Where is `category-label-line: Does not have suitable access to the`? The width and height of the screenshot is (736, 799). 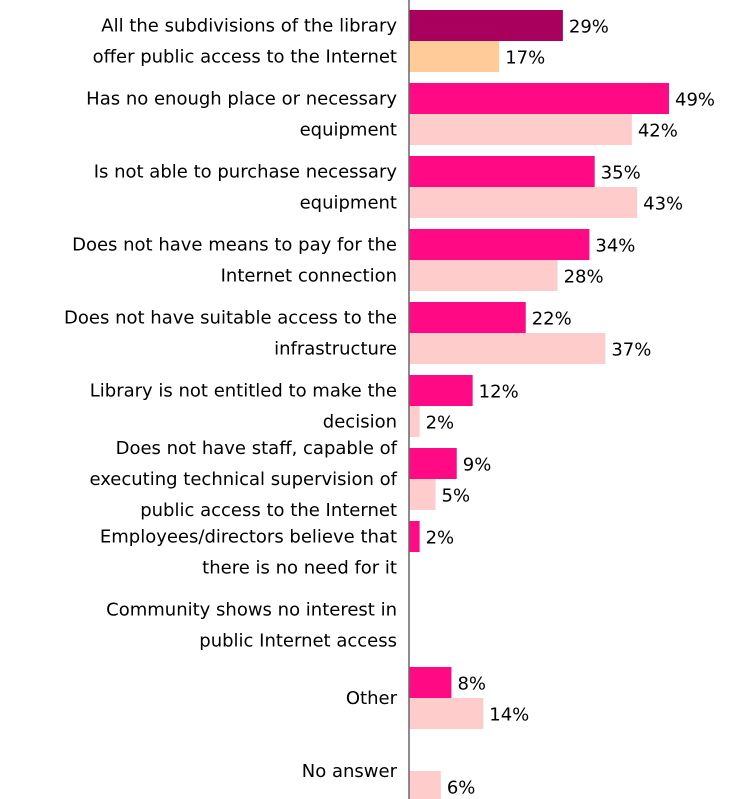 category-label-line: Does not have suitable access to the is located at coordinates (230, 318).